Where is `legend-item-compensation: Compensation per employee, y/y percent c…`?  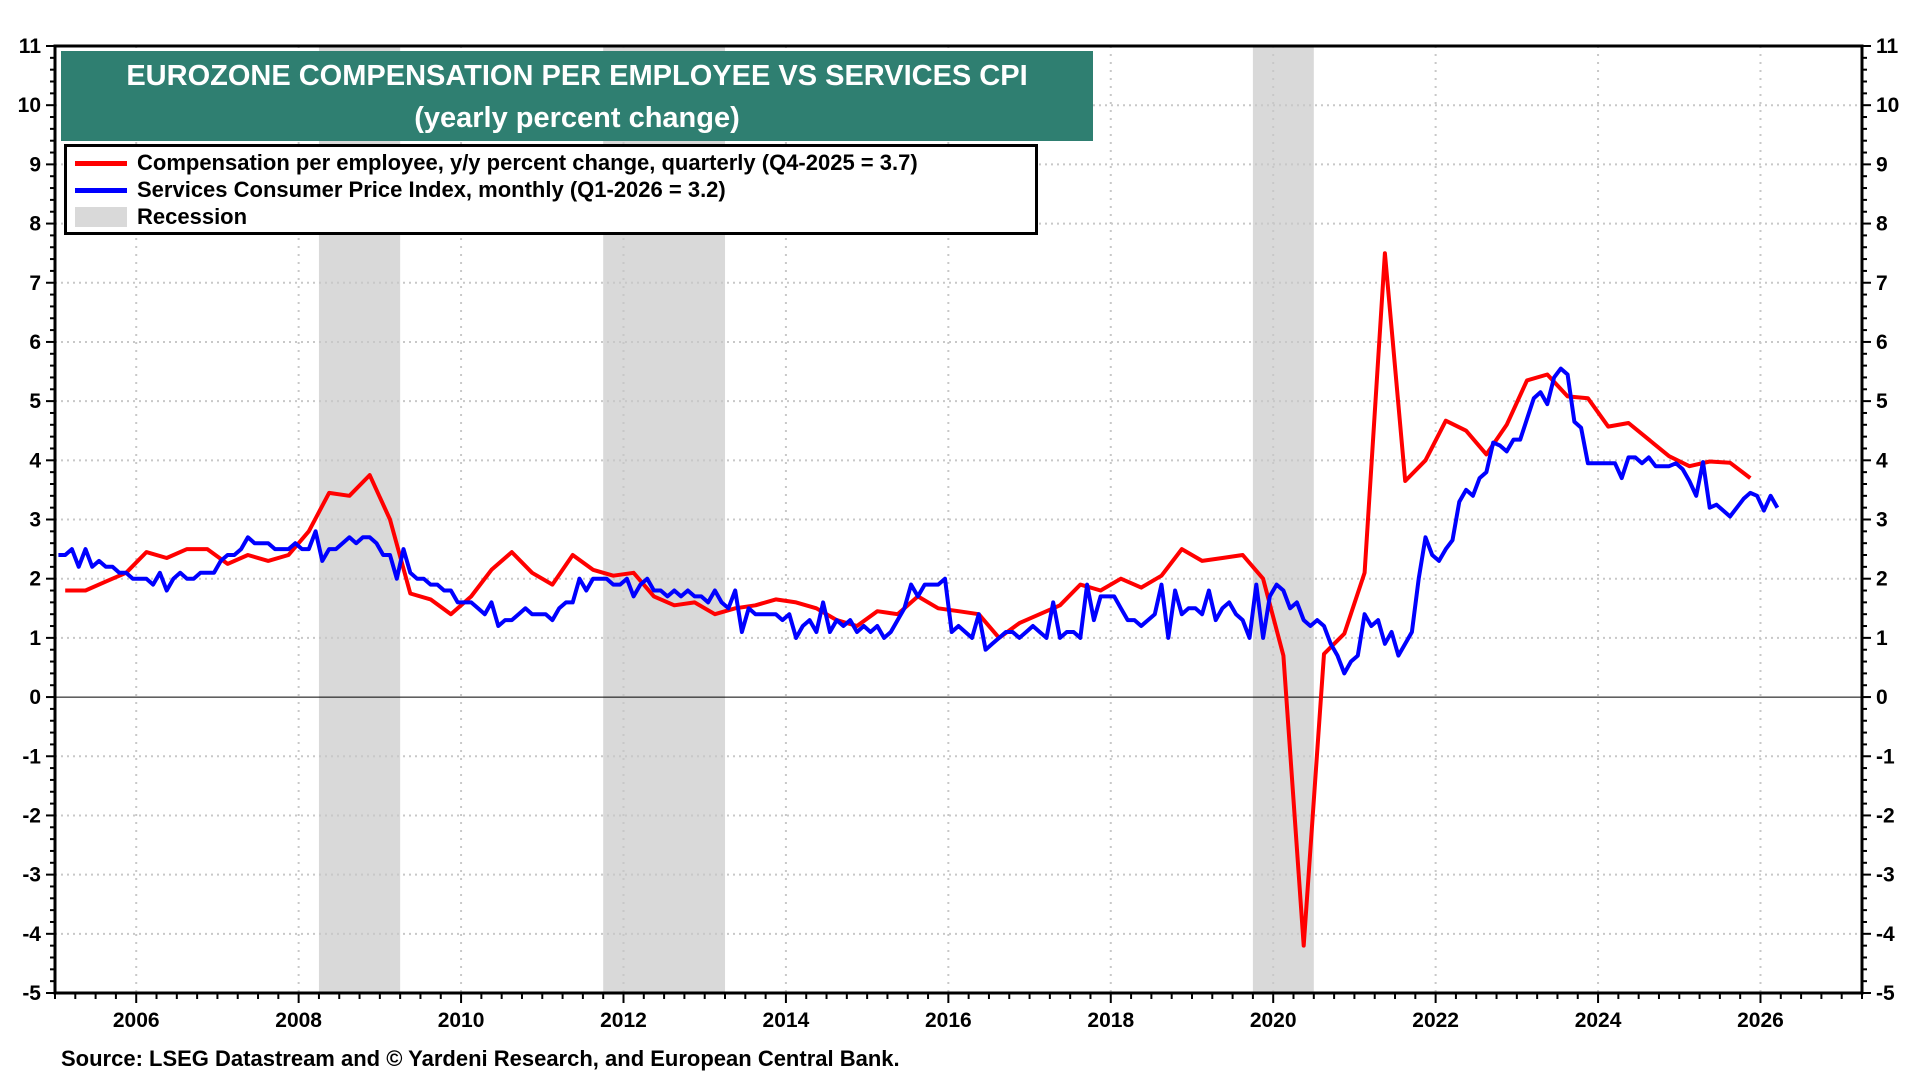 legend-item-compensation: Compensation per employee, y/y percent c… is located at coordinates (496, 163).